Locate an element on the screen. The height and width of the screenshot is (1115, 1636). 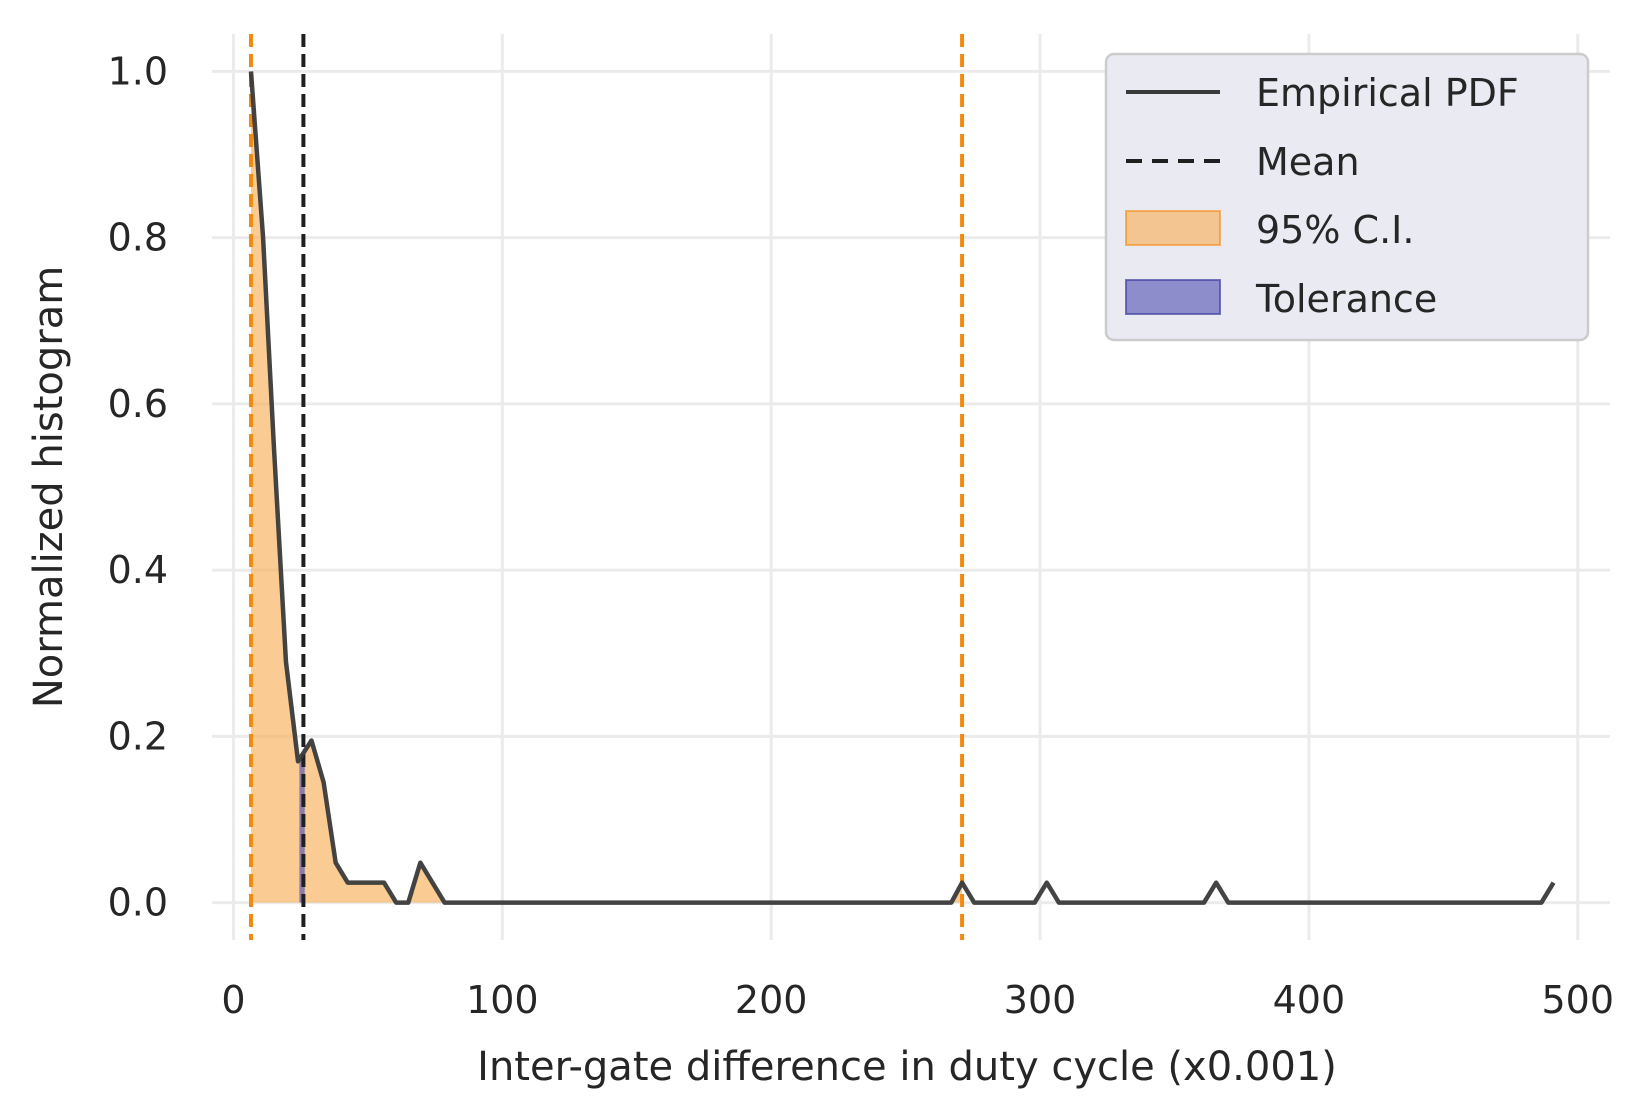
x-tick-label: 500 is located at coordinates (1577, 1000).